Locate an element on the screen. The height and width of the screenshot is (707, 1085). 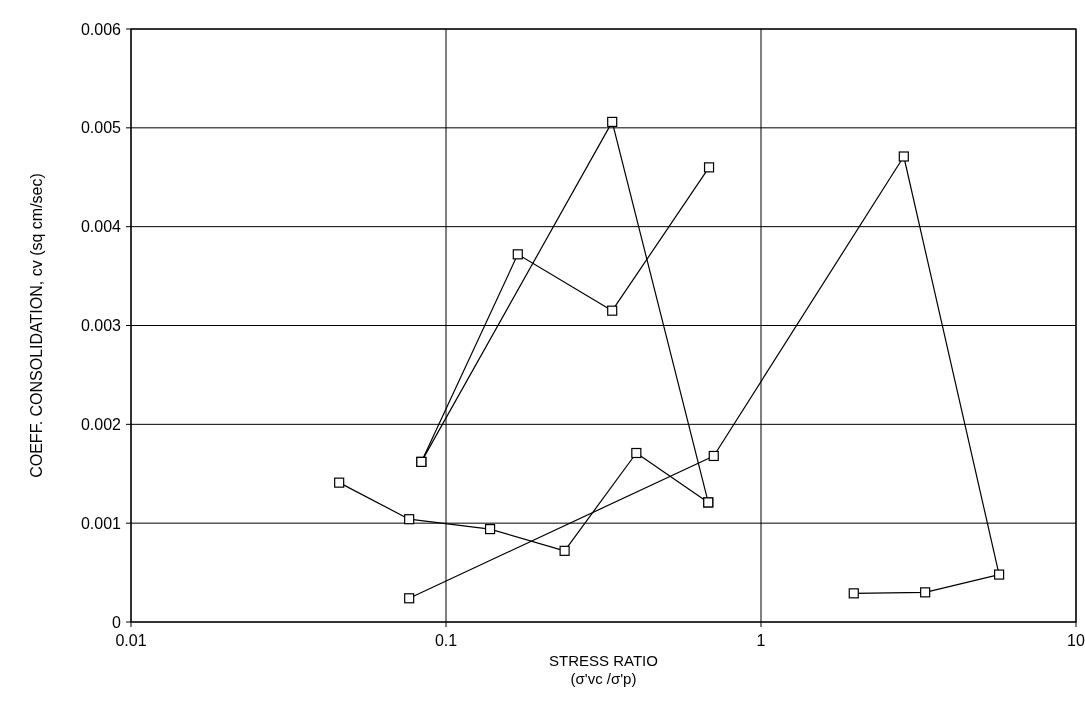
x-tick-label: 1 is located at coordinates (761, 640).